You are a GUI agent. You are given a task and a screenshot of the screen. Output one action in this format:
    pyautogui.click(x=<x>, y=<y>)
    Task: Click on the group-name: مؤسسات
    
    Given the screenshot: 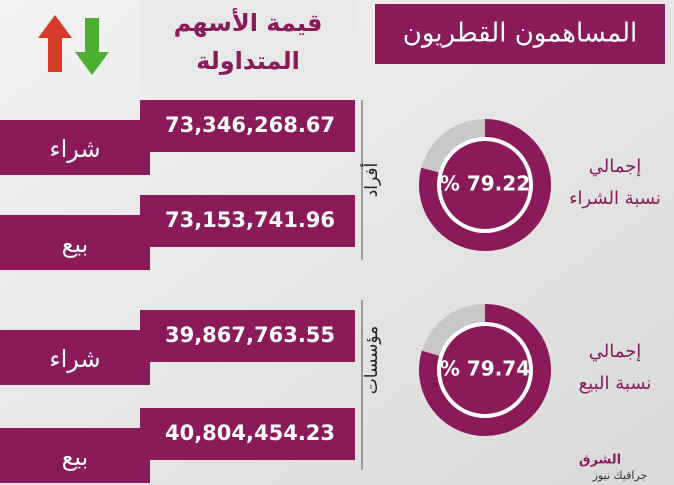 What is the action you would take?
    pyautogui.click(x=372, y=360)
    